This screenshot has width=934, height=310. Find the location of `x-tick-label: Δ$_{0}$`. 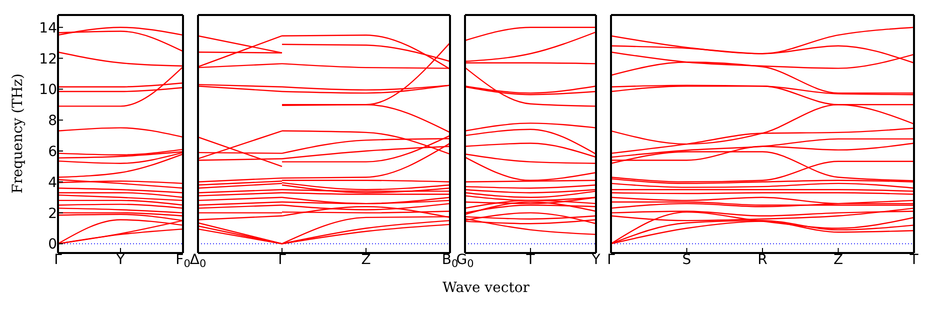

x-tick-label: Δ$_{0}$ is located at coordinates (198, 261).